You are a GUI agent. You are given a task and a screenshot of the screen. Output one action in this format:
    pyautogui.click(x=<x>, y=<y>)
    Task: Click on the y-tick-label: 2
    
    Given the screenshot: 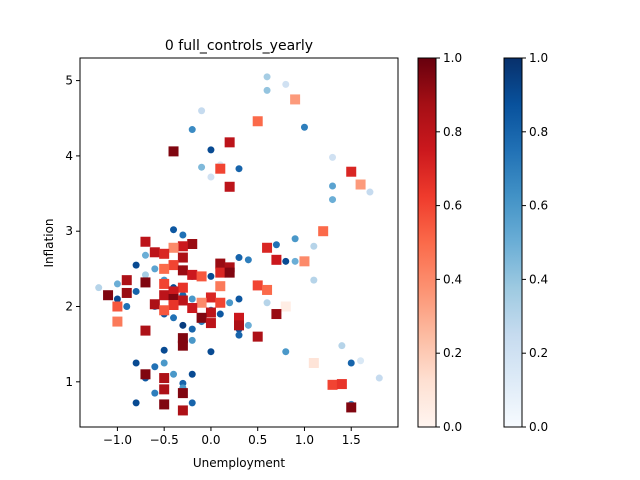 What is the action you would take?
    pyautogui.click(x=69, y=307)
    